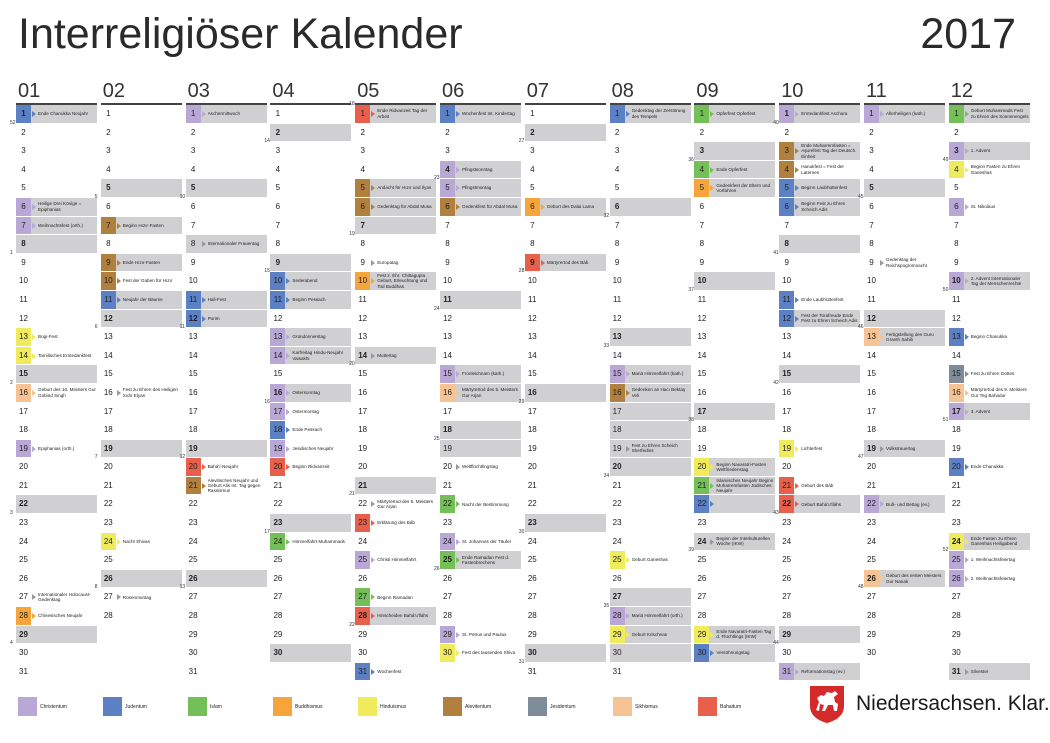 The image size is (1050, 743). Describe the element at coordinates (311, 653) in the screenshot. I see `day-row: 30` at that location.